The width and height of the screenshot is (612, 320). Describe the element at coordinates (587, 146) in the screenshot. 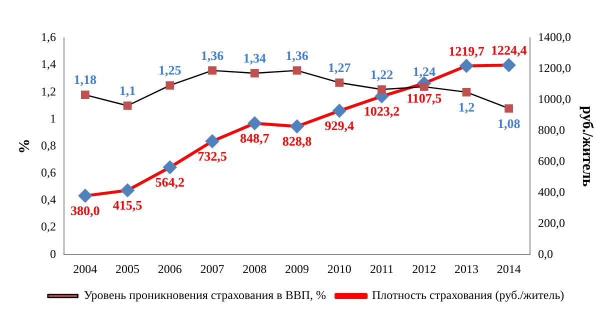

I see `y2-axis-title: руб./житель` at that location.